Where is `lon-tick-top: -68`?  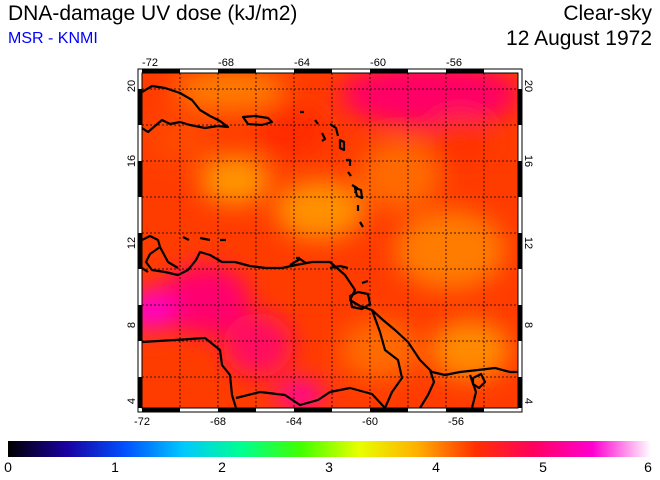 lon-tick-top: -68 is located at coordinates (226, 63).